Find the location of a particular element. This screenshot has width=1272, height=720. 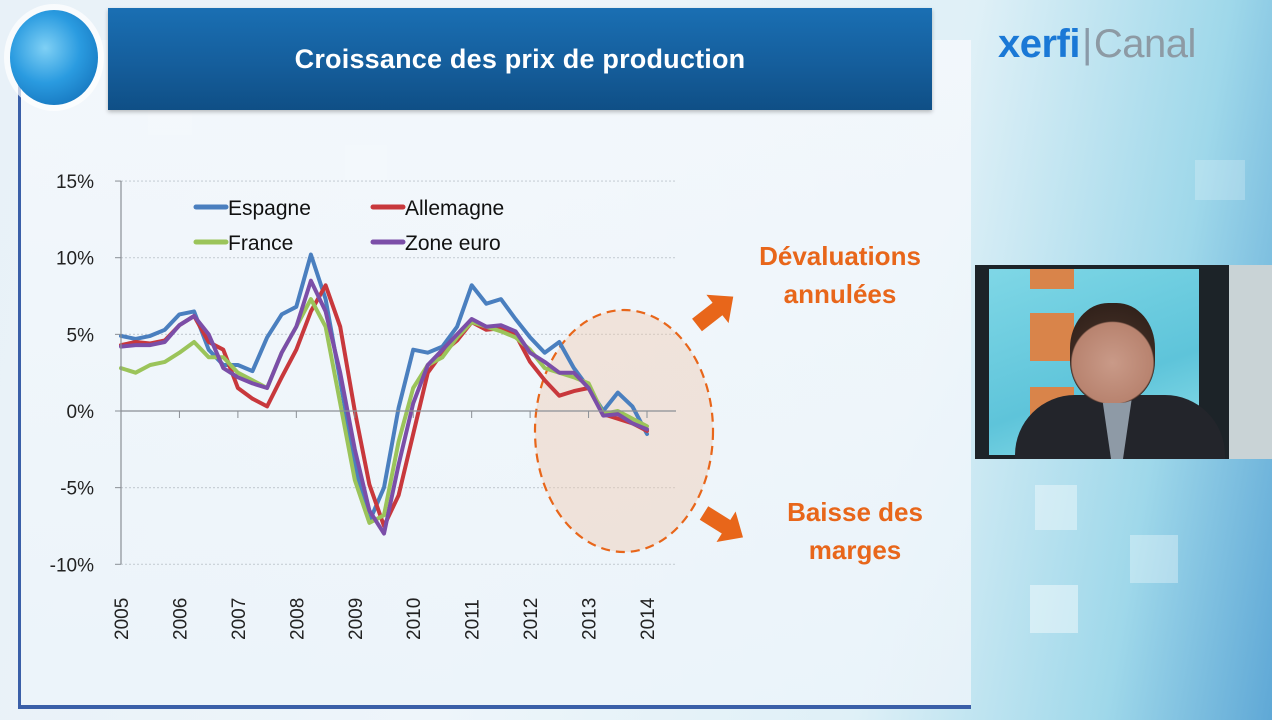

annotation-top-line2: annulées is located at coordinates (840, 294).